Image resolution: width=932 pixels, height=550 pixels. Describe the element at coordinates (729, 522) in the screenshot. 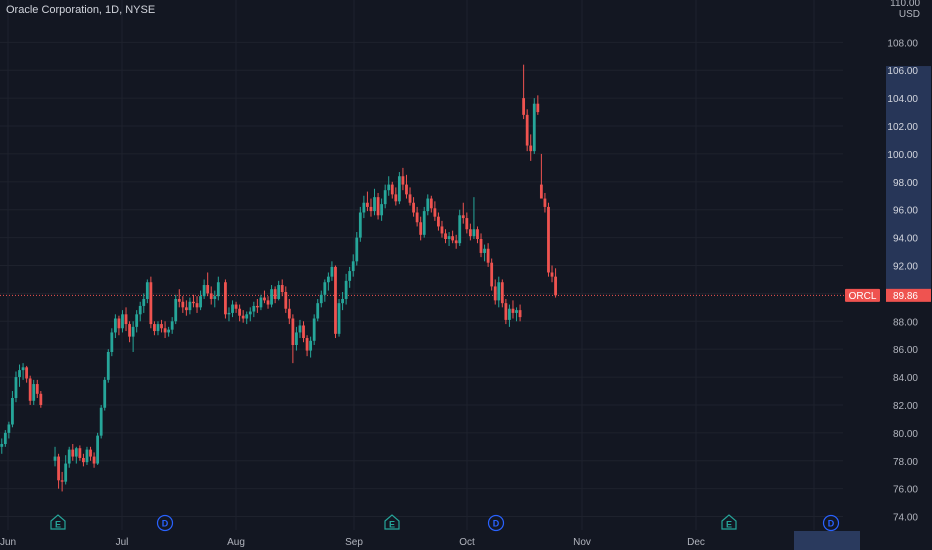

I see `earnings-marker: E` at that location.